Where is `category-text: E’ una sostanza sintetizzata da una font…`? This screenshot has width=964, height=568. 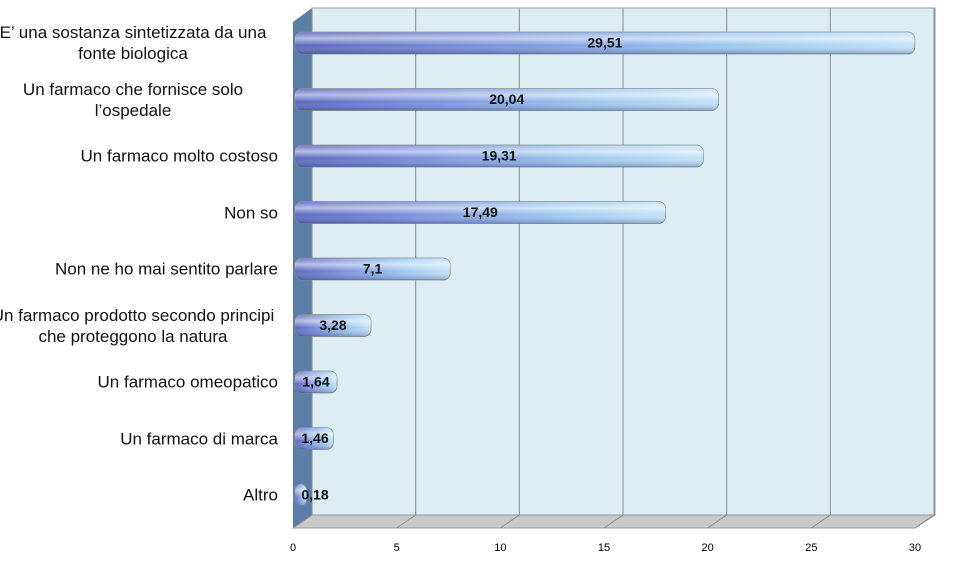
category-text: E’ una sostanza sintetizzata da una font… is located at coordinates (133, 43).